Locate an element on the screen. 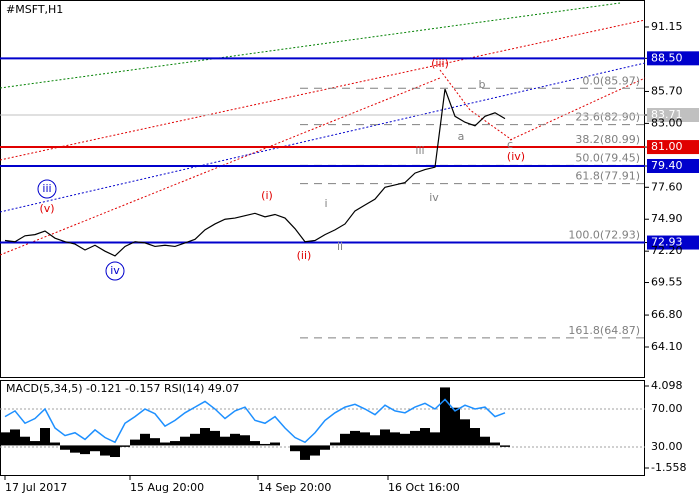 Image resolution: width=700 pixels, height=504 pixels. wave-label: c is located at coordinates (510, 144).